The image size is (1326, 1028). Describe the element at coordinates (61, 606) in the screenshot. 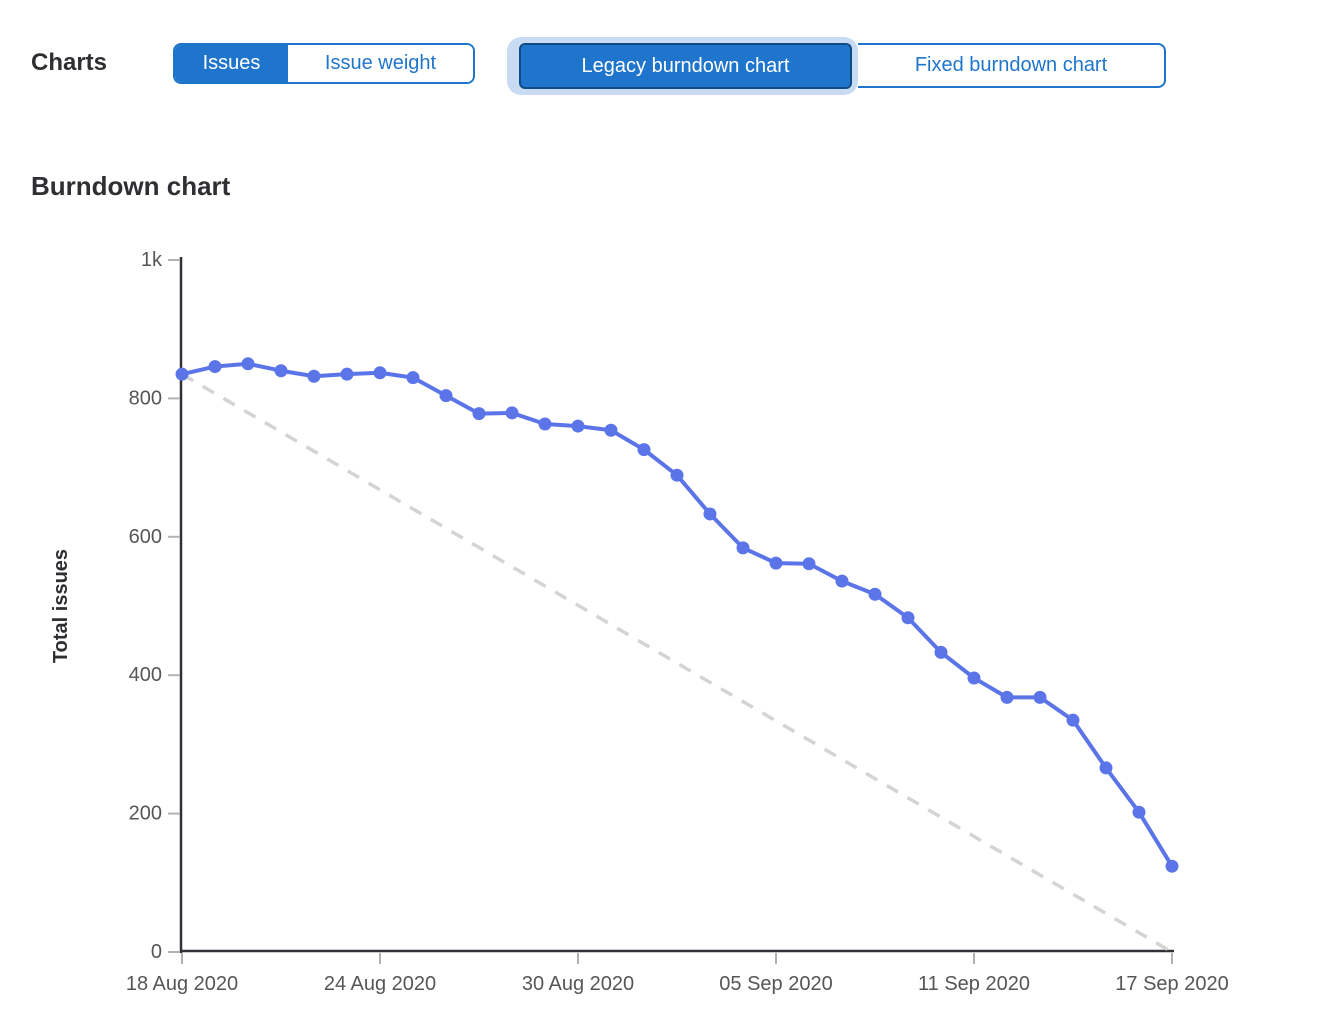

I see `y-axis-title: Total issues` at that location.